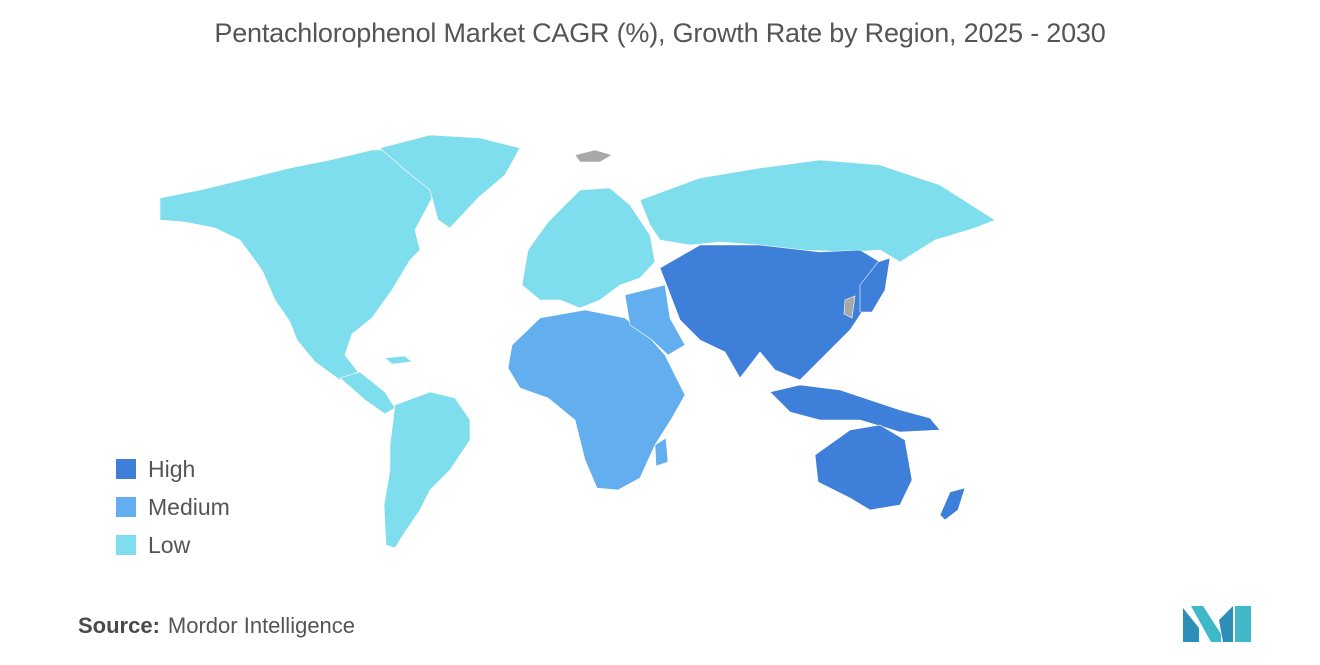 The width and height of the screenshot is (1320, 665). I want to click on caribbean-shape, so click(398, 360).